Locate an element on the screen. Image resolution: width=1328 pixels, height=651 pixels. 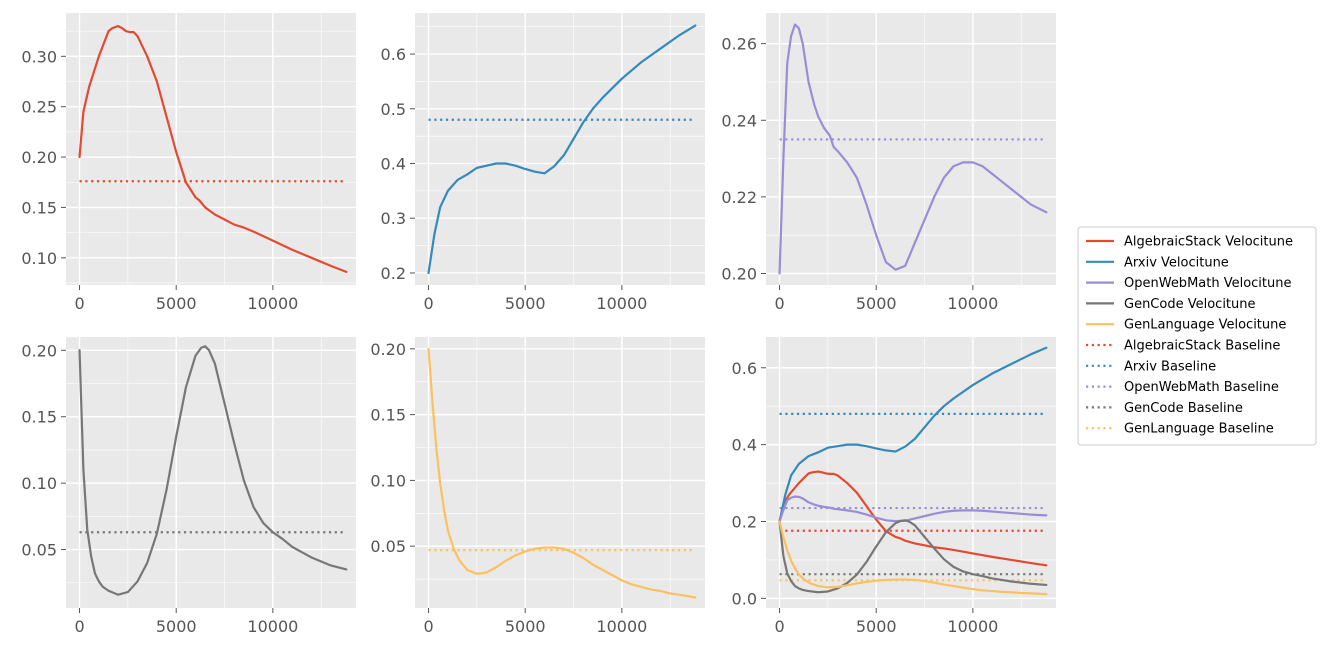
y-tick-label: 0.30 is located at coordinates (39, 56).